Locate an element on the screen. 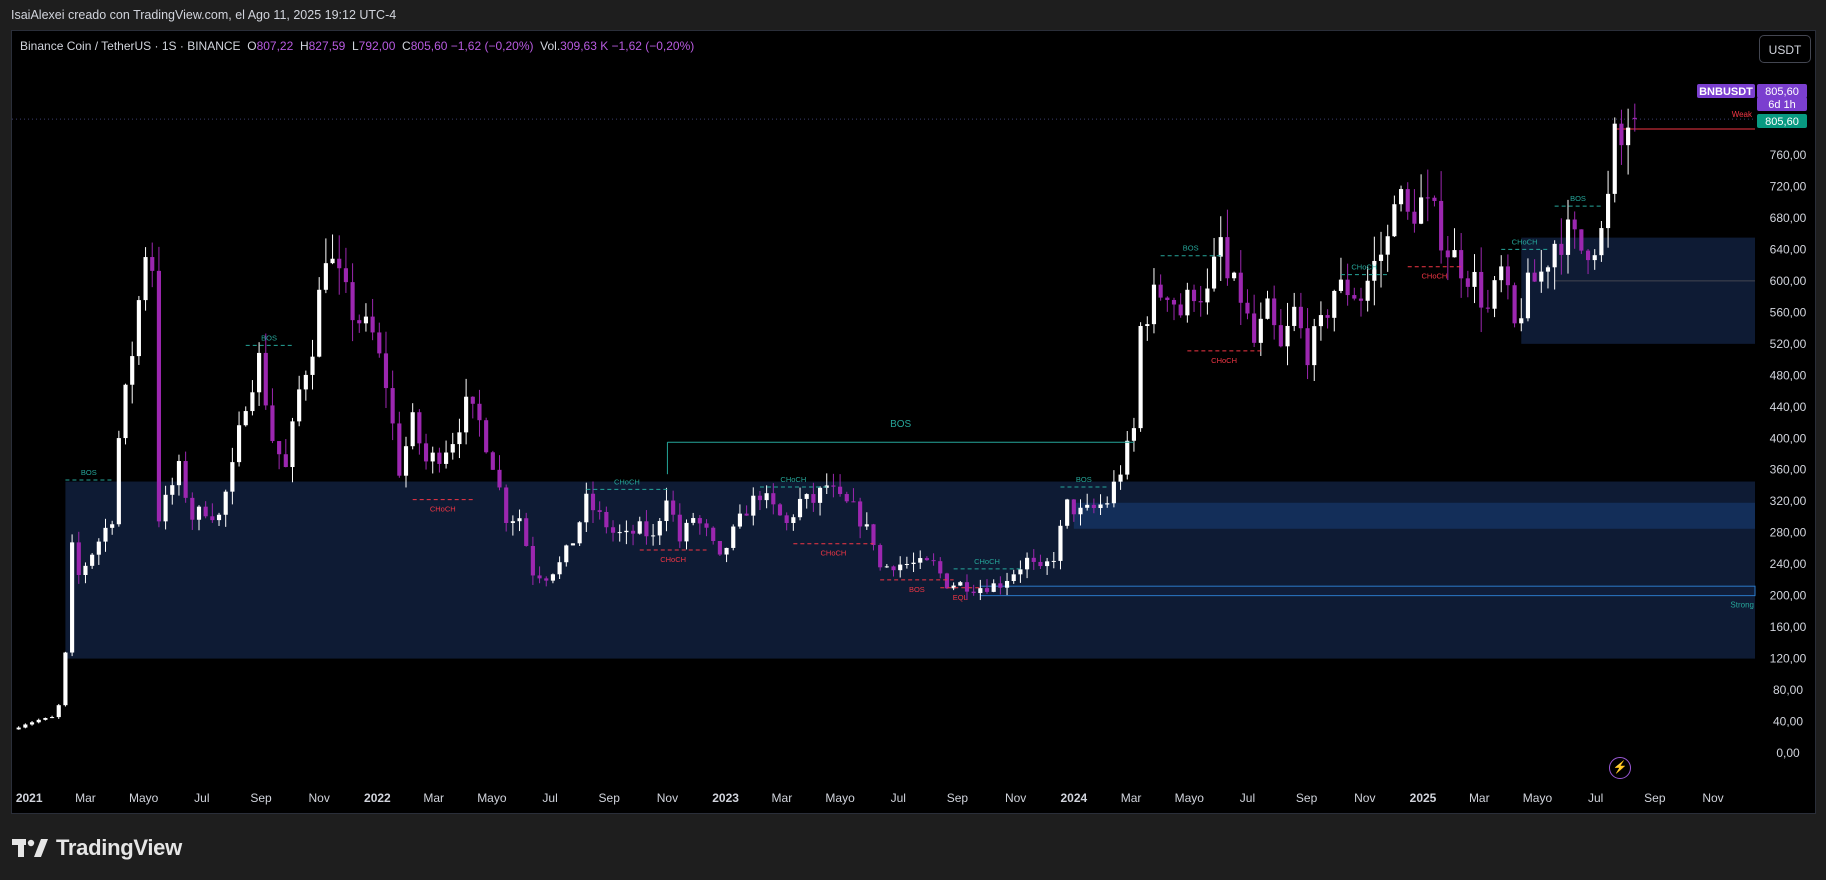  y-tick-label: 200,00 is located at coordinates (1788, 596).